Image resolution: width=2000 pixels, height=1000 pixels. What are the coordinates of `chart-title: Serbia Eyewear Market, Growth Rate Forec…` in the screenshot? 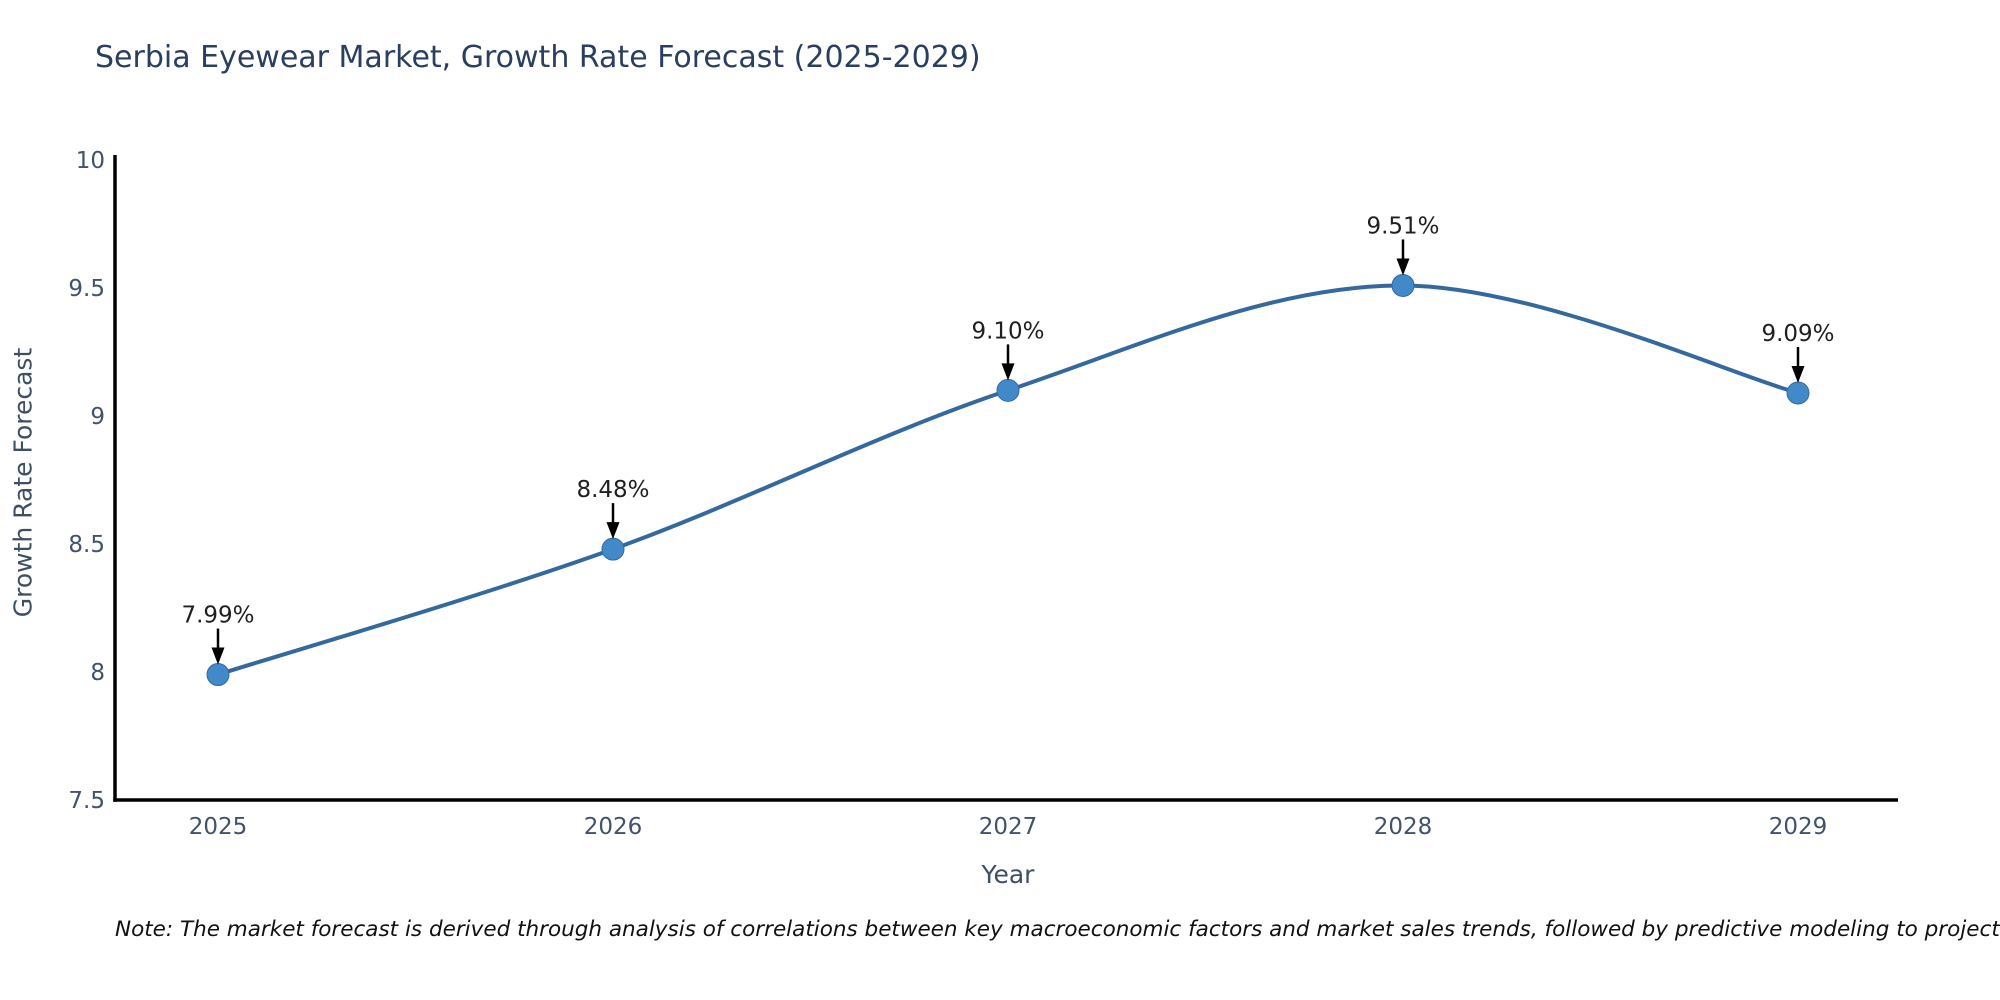 It's located at (538, 57).